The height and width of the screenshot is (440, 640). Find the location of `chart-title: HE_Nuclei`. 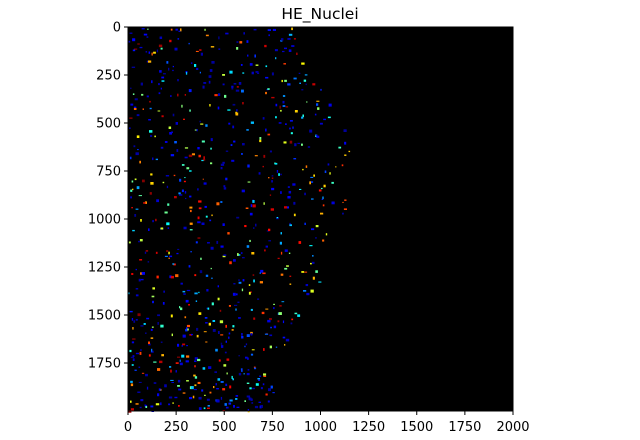

chart-title: HE_Nuclei is located at coordinates (319, 14).